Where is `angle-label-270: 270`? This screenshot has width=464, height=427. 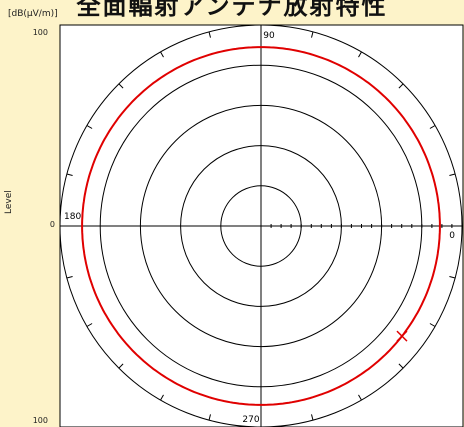 angle-label-270: 270 is located at coordinates (250, 420).